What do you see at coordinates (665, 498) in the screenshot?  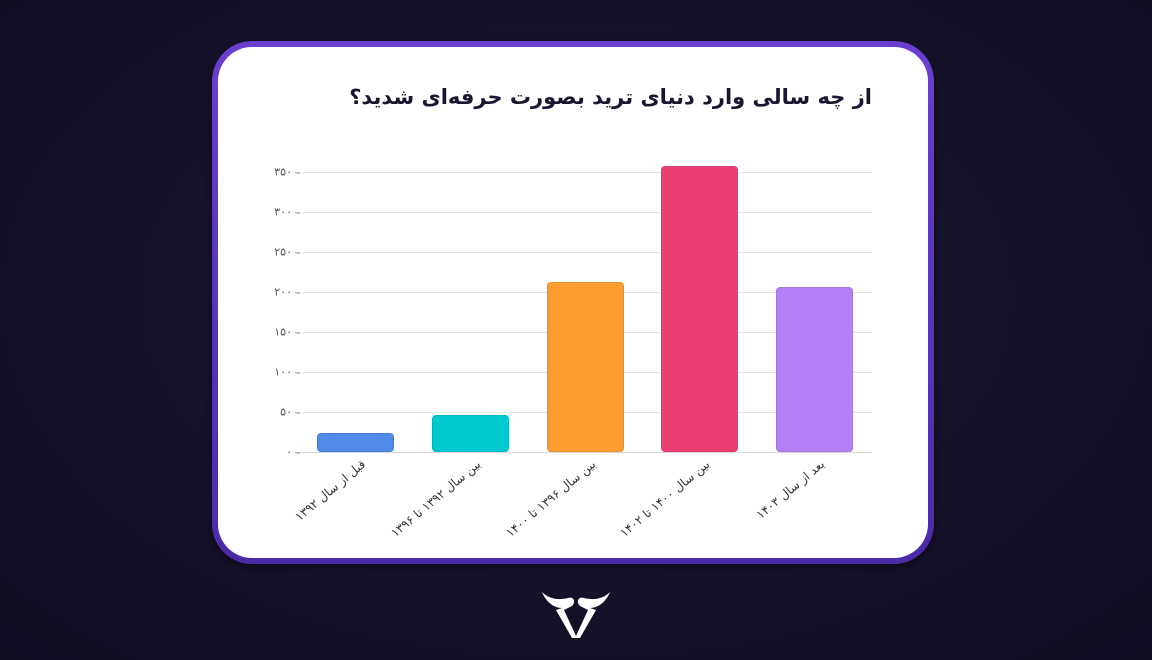 I see `x-tick-label: بین سال ۱۴۰۰ تا ۱۴۰۲` at bounding box center [665, 498].